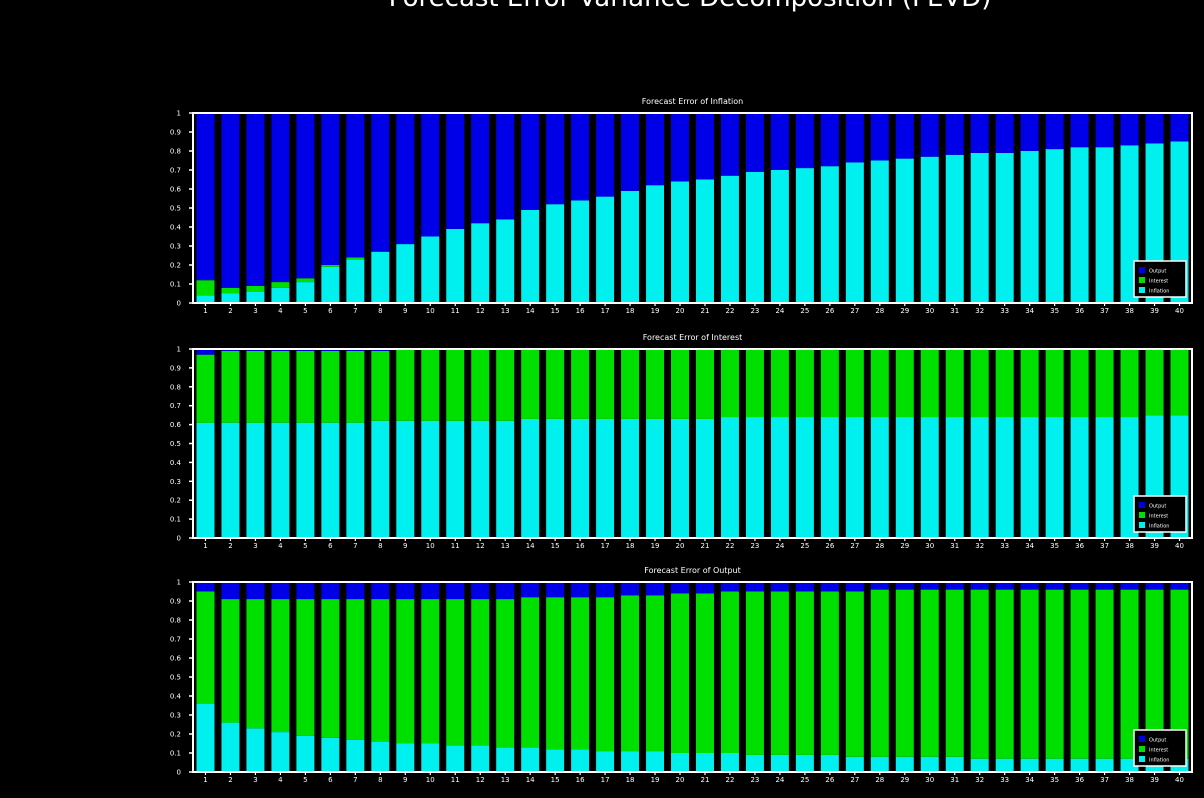 This screenshot has width=1204, height=798. What do you see at coordinates (280, 311) in the screenshot?
I see `x-tick-label: 4` at bounding box center [280, 311].